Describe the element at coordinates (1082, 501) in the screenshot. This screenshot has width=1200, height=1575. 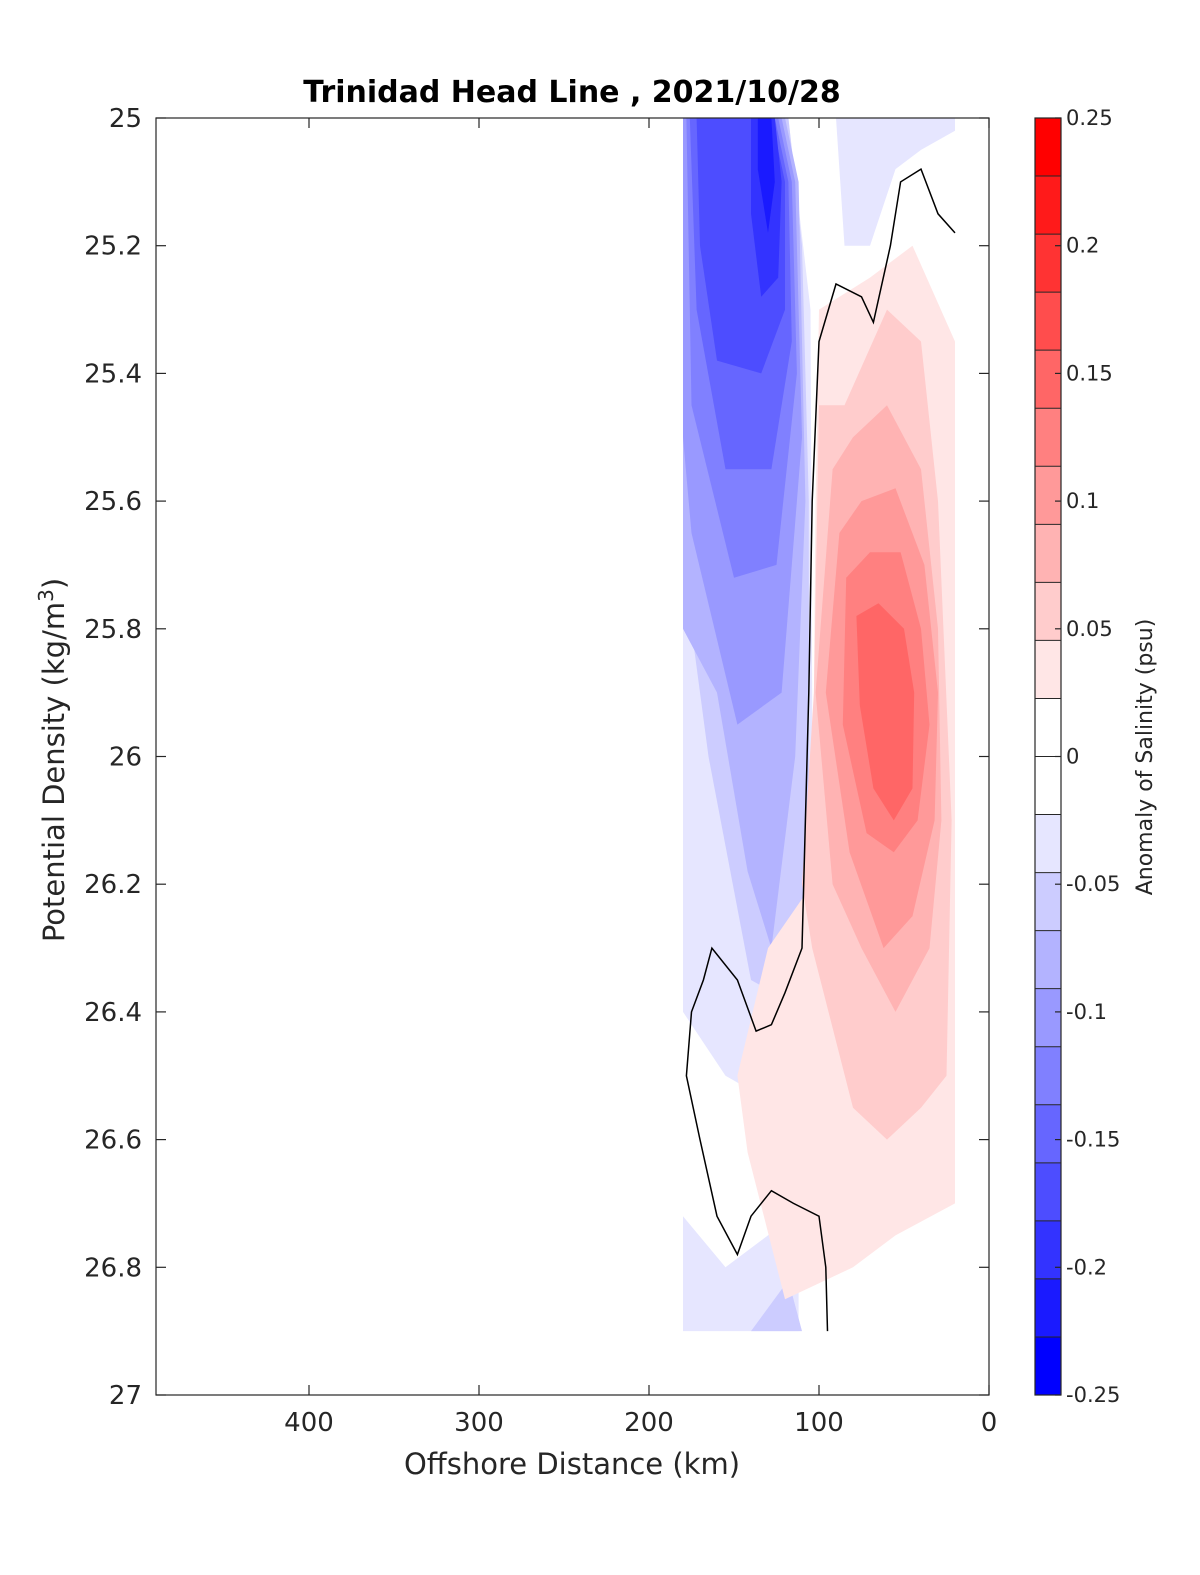
I see `colorbar-tick-label-7: 0.1` at that location.